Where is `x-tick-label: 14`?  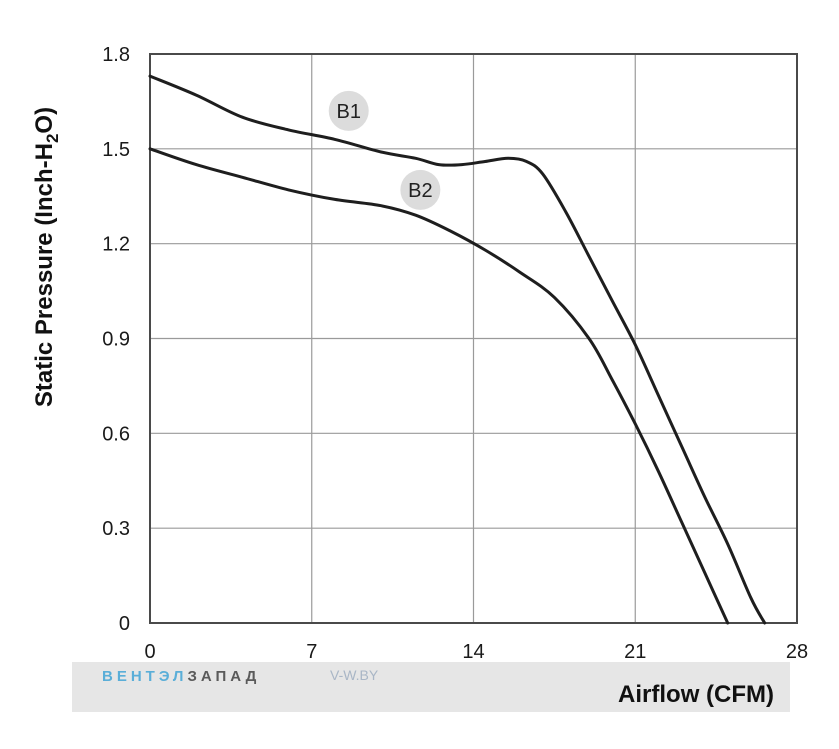 x-tick-label: 14 is located at coordinates (473, 652).